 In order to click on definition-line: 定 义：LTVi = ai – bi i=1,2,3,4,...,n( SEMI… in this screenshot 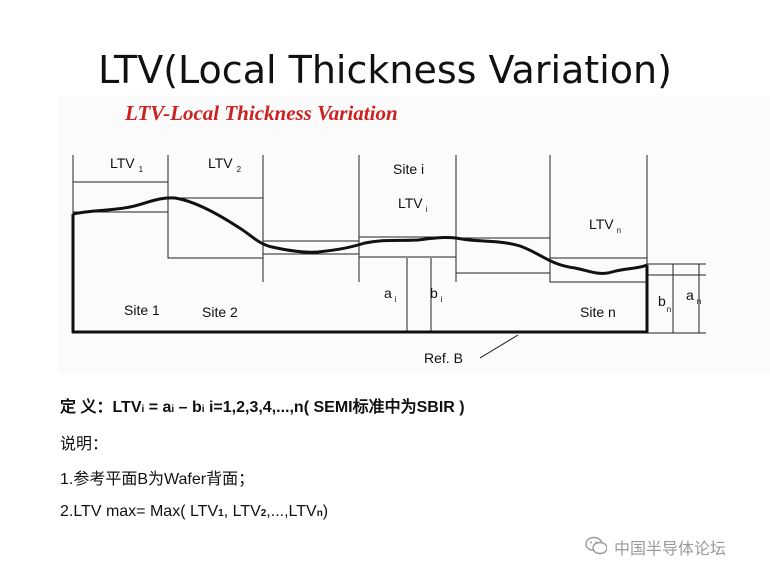, I will do `click(262, 407)`.